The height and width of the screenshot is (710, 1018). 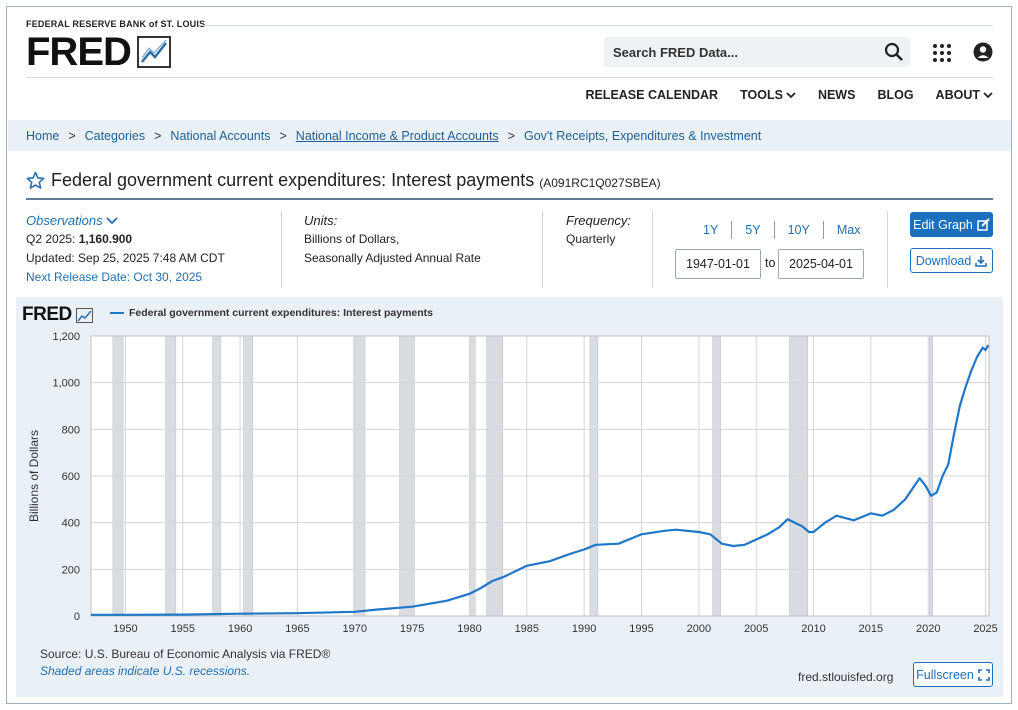 What do you see at coordinates (943, 224) in the screenshot?
I see `edit-graph-label: Edit Graph` at bounding box center [943, 224].